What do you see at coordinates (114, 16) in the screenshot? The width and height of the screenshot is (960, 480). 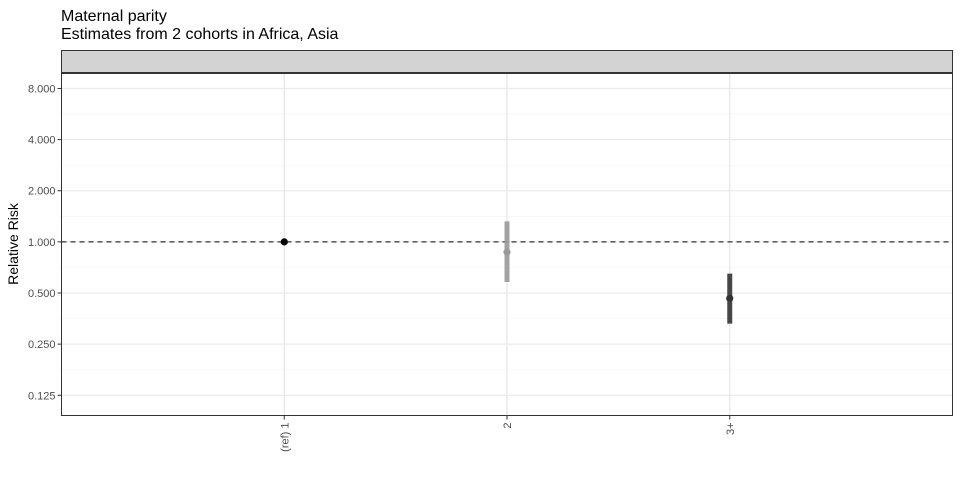 I see `chart-title: Maternal parity` at bounding box center [114, 16].